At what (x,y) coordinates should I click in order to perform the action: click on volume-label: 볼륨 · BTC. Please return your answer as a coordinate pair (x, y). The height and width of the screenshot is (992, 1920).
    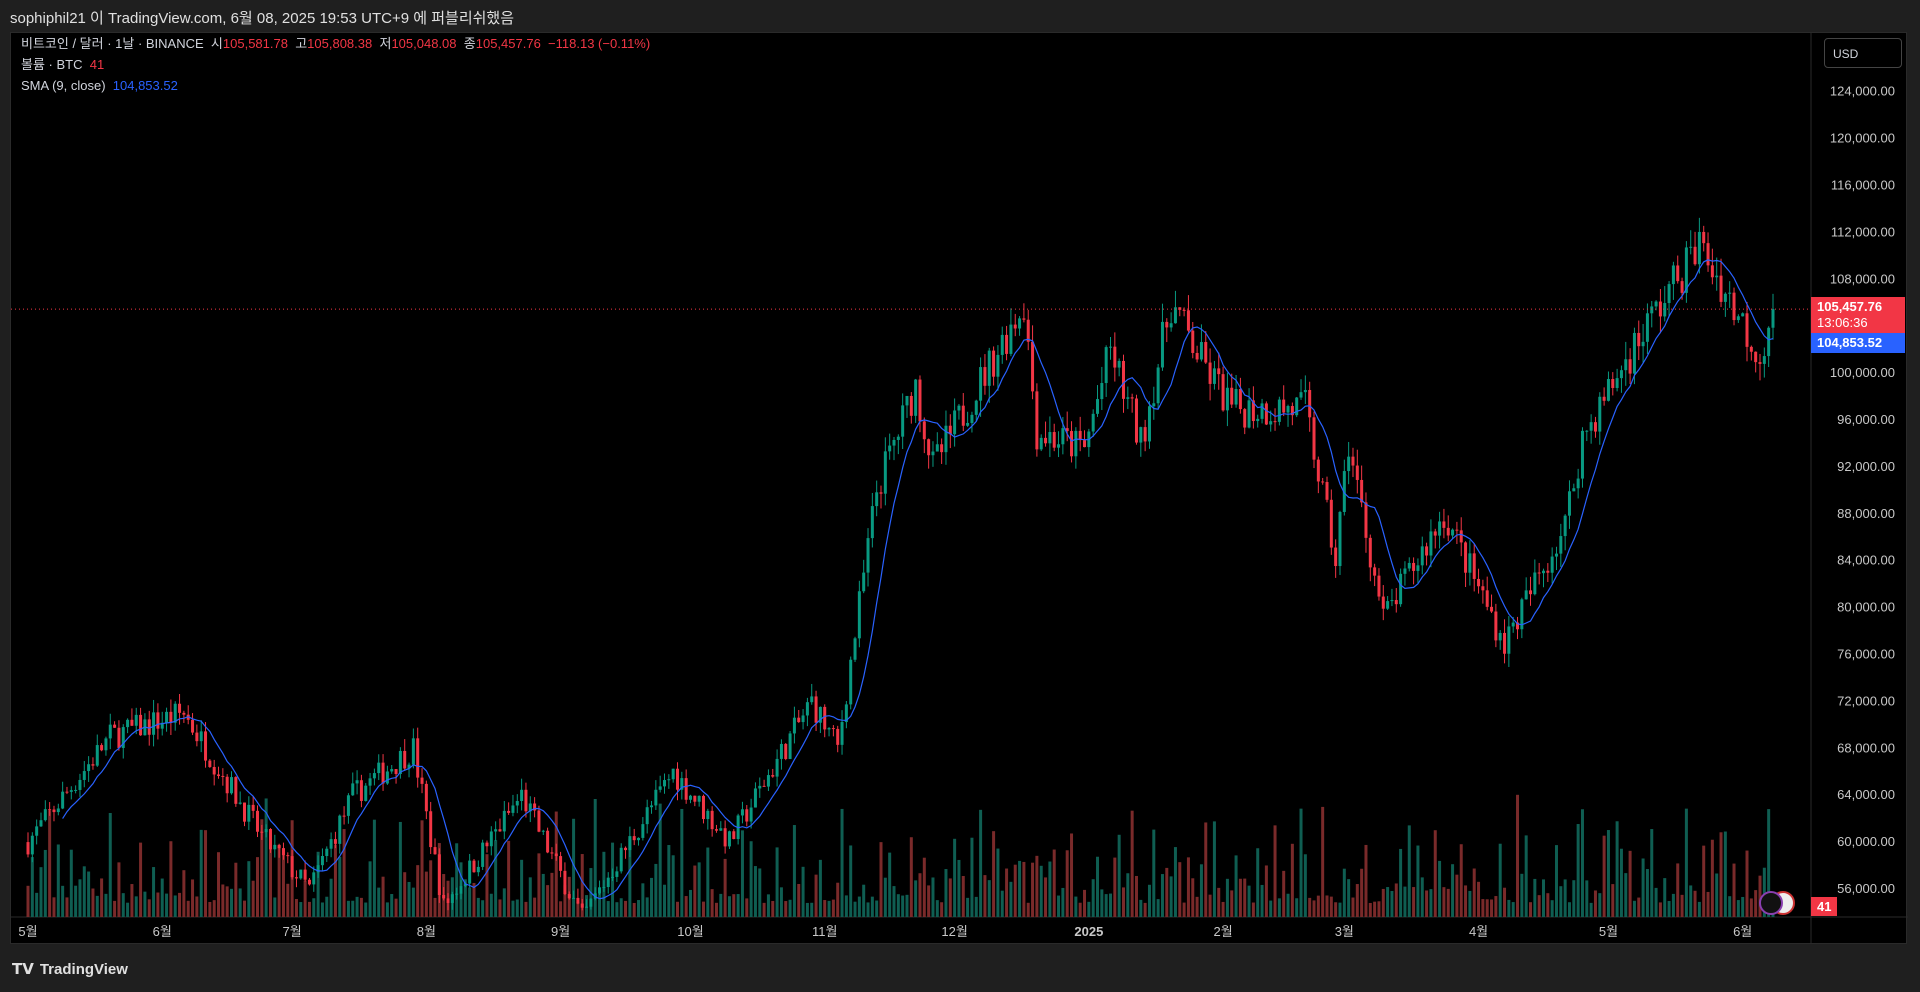
    Looking at the image, I should click on (52, 64).